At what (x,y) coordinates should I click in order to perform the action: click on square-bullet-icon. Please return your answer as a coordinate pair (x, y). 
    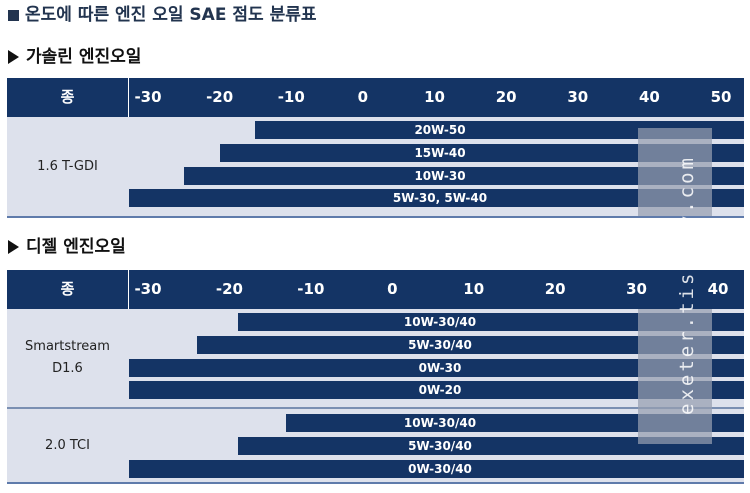
    Looking at the image, I should click on (13, 15).